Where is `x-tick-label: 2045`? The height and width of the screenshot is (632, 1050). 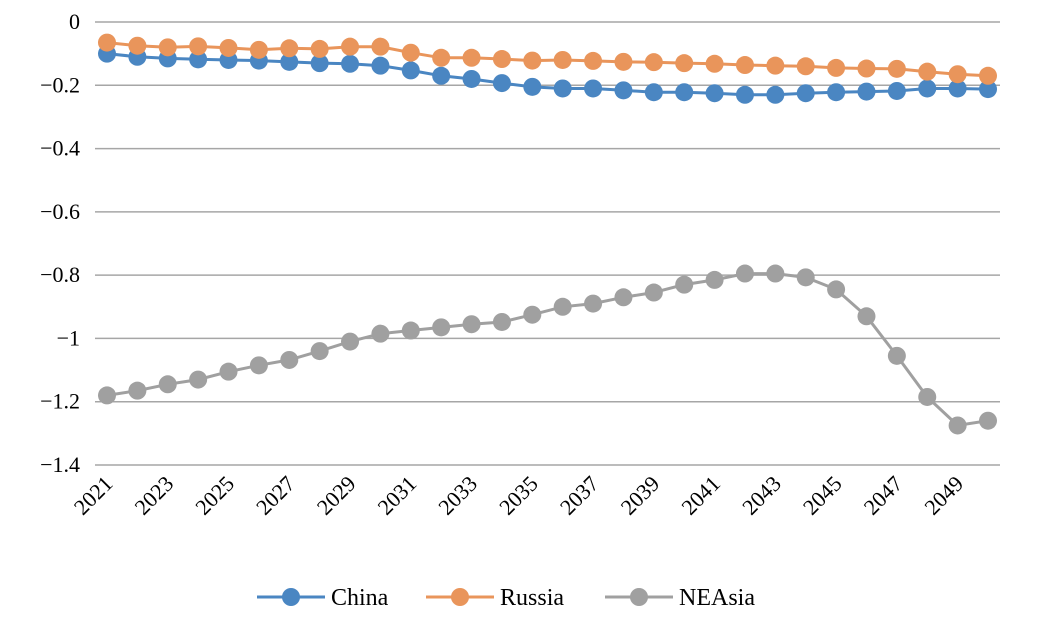 x-tick-label: 2045 is located at coordinates (822, 495).